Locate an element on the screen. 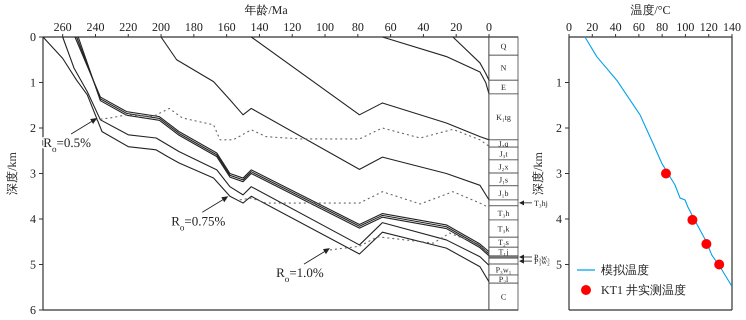  series-label: C is located at coordinates (503, 297).